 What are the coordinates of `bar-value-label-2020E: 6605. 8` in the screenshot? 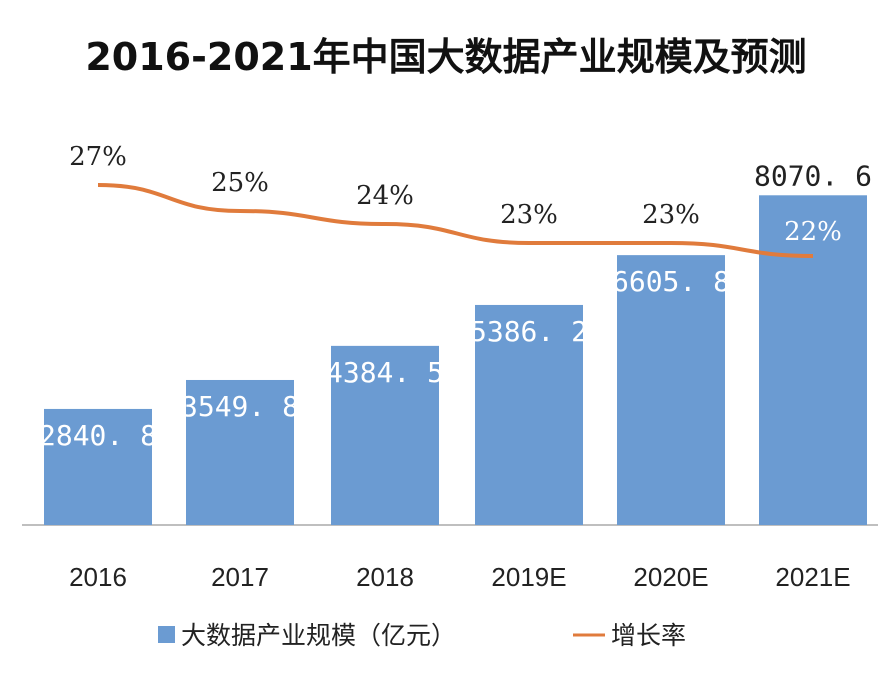 It's located at (671, 281).